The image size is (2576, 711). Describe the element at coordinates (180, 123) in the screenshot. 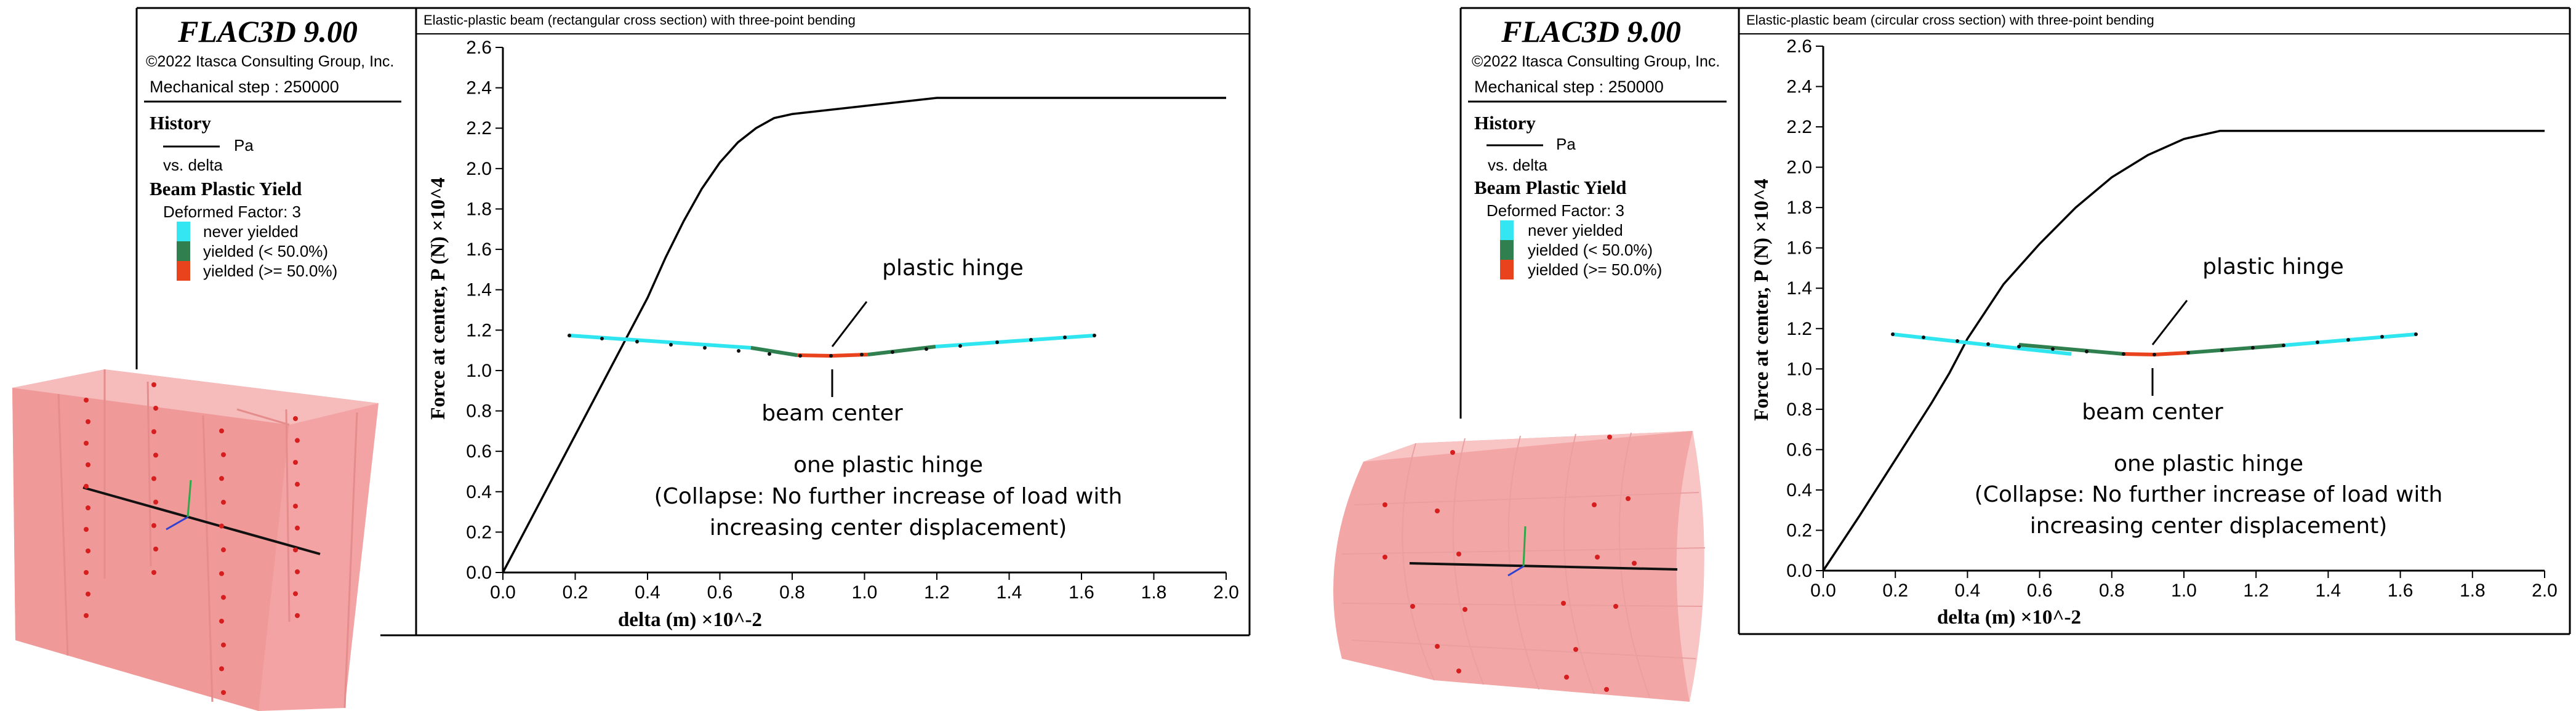

I see `history-heading: History` at that location.